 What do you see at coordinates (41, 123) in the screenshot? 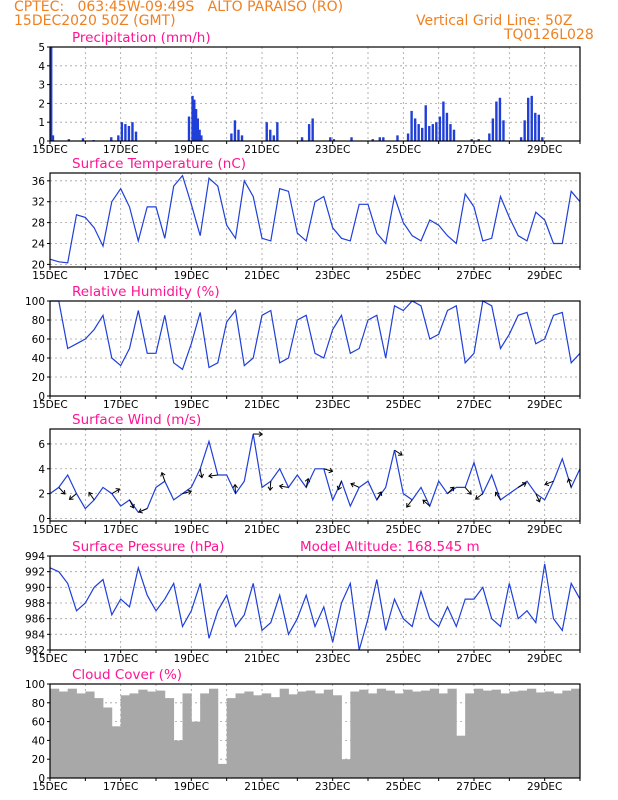
I see `y-tick-label: 1` at bounding box center [41, 123].